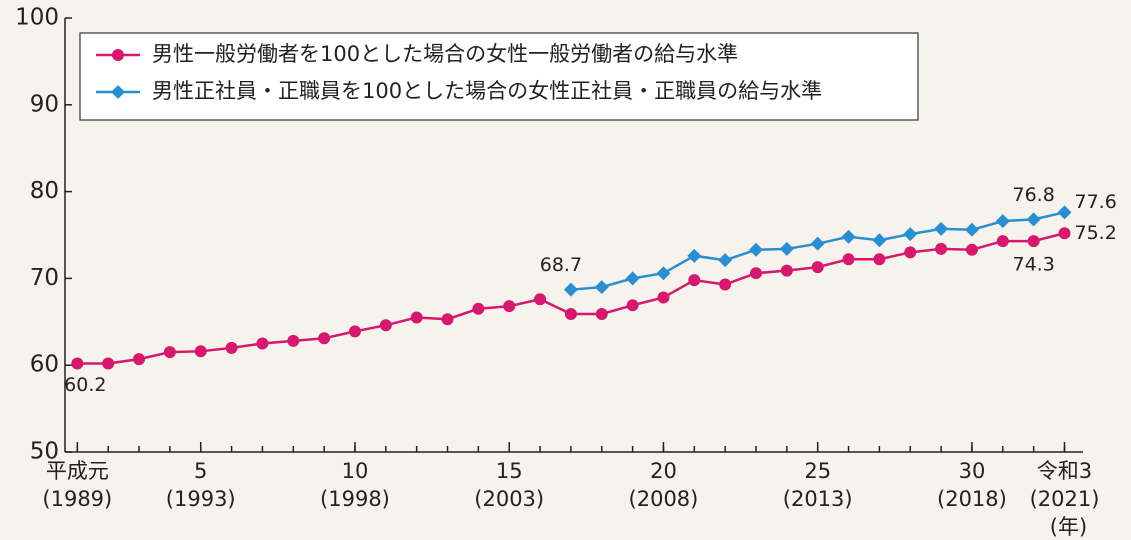  Describe the element at coordinates (85, 385) in the screenshot. I see `data-label: 60.2` at that location.